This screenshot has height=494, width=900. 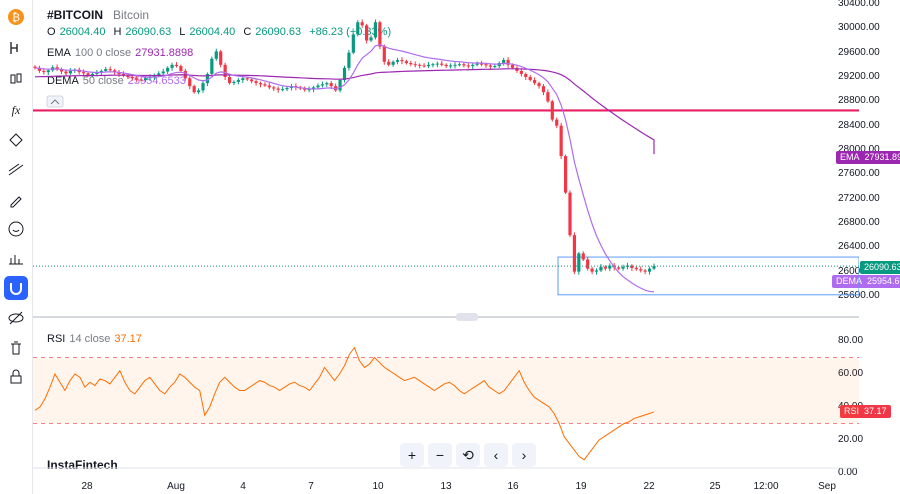 I want to click on trend-tool-button, so click(x=16, y=170).